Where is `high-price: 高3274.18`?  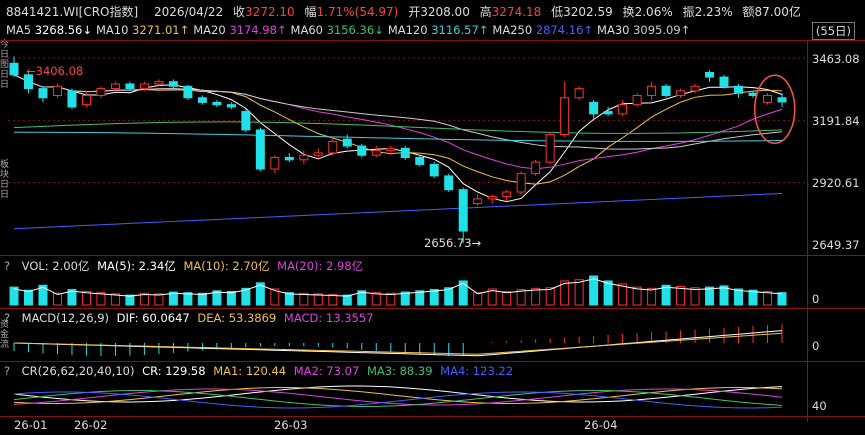
high-price: 高3274.18 is located at coordinates (510, 12).